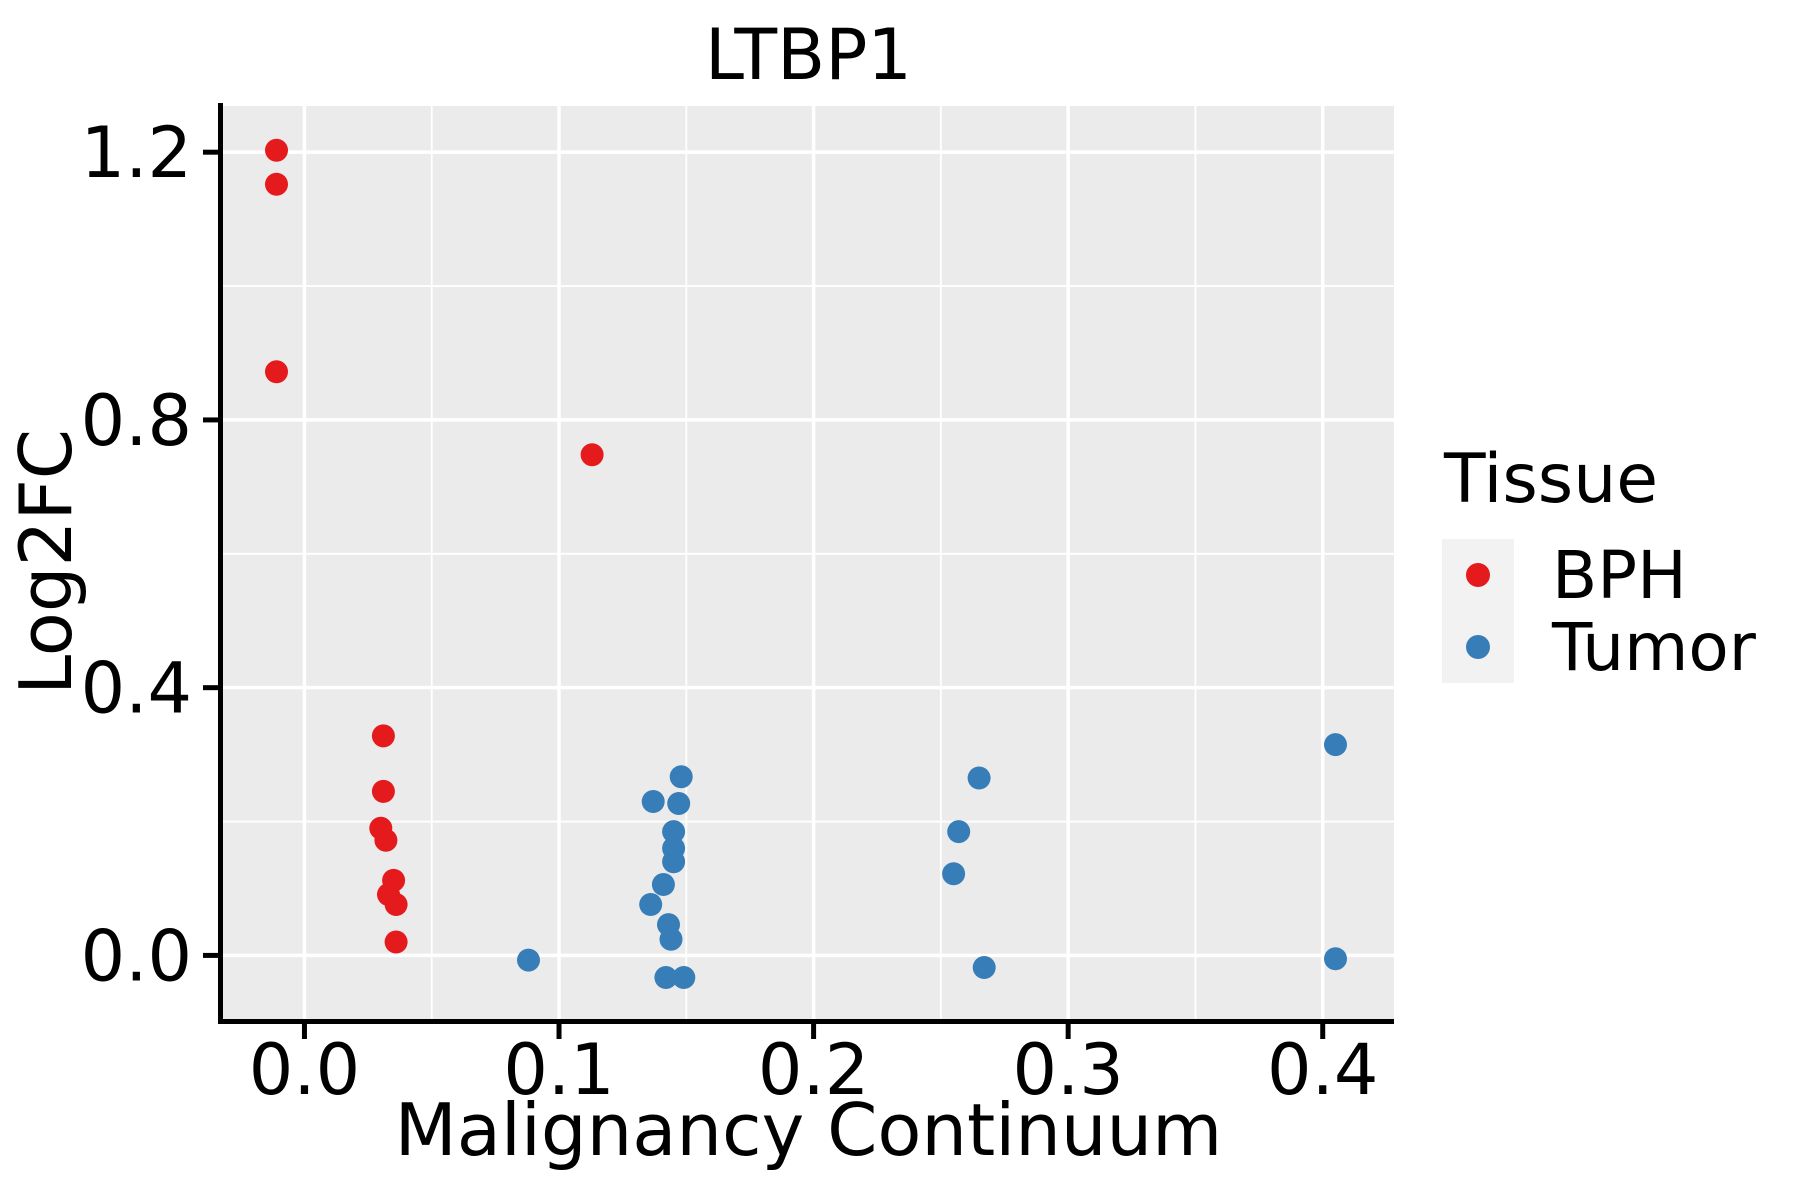 This screenshot has height=1200, width=1800. What do you see at coordinates (1619, 575) in the screenshot?
I see `legend-label-bph: BPH` at bounding box center [1619, 575].